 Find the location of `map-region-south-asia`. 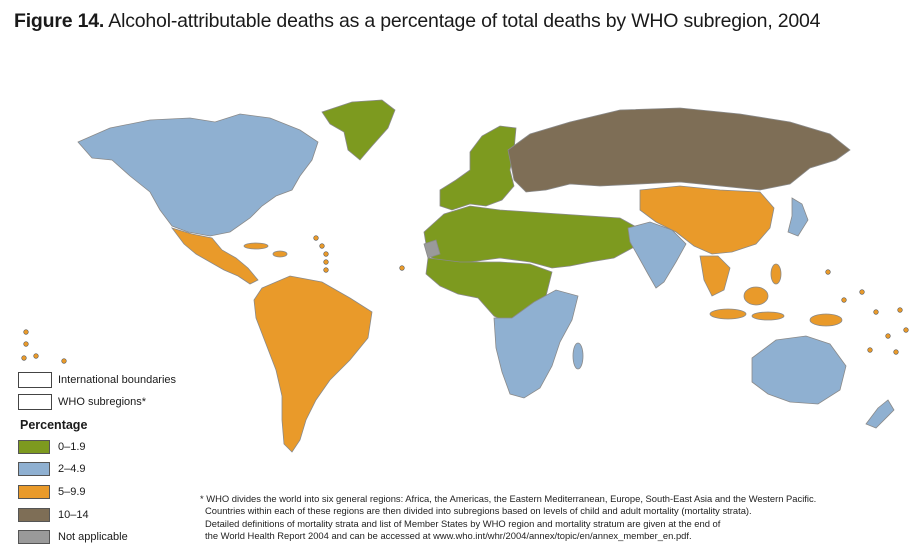

map-region-south-asia is located at coordinates (657, 255).